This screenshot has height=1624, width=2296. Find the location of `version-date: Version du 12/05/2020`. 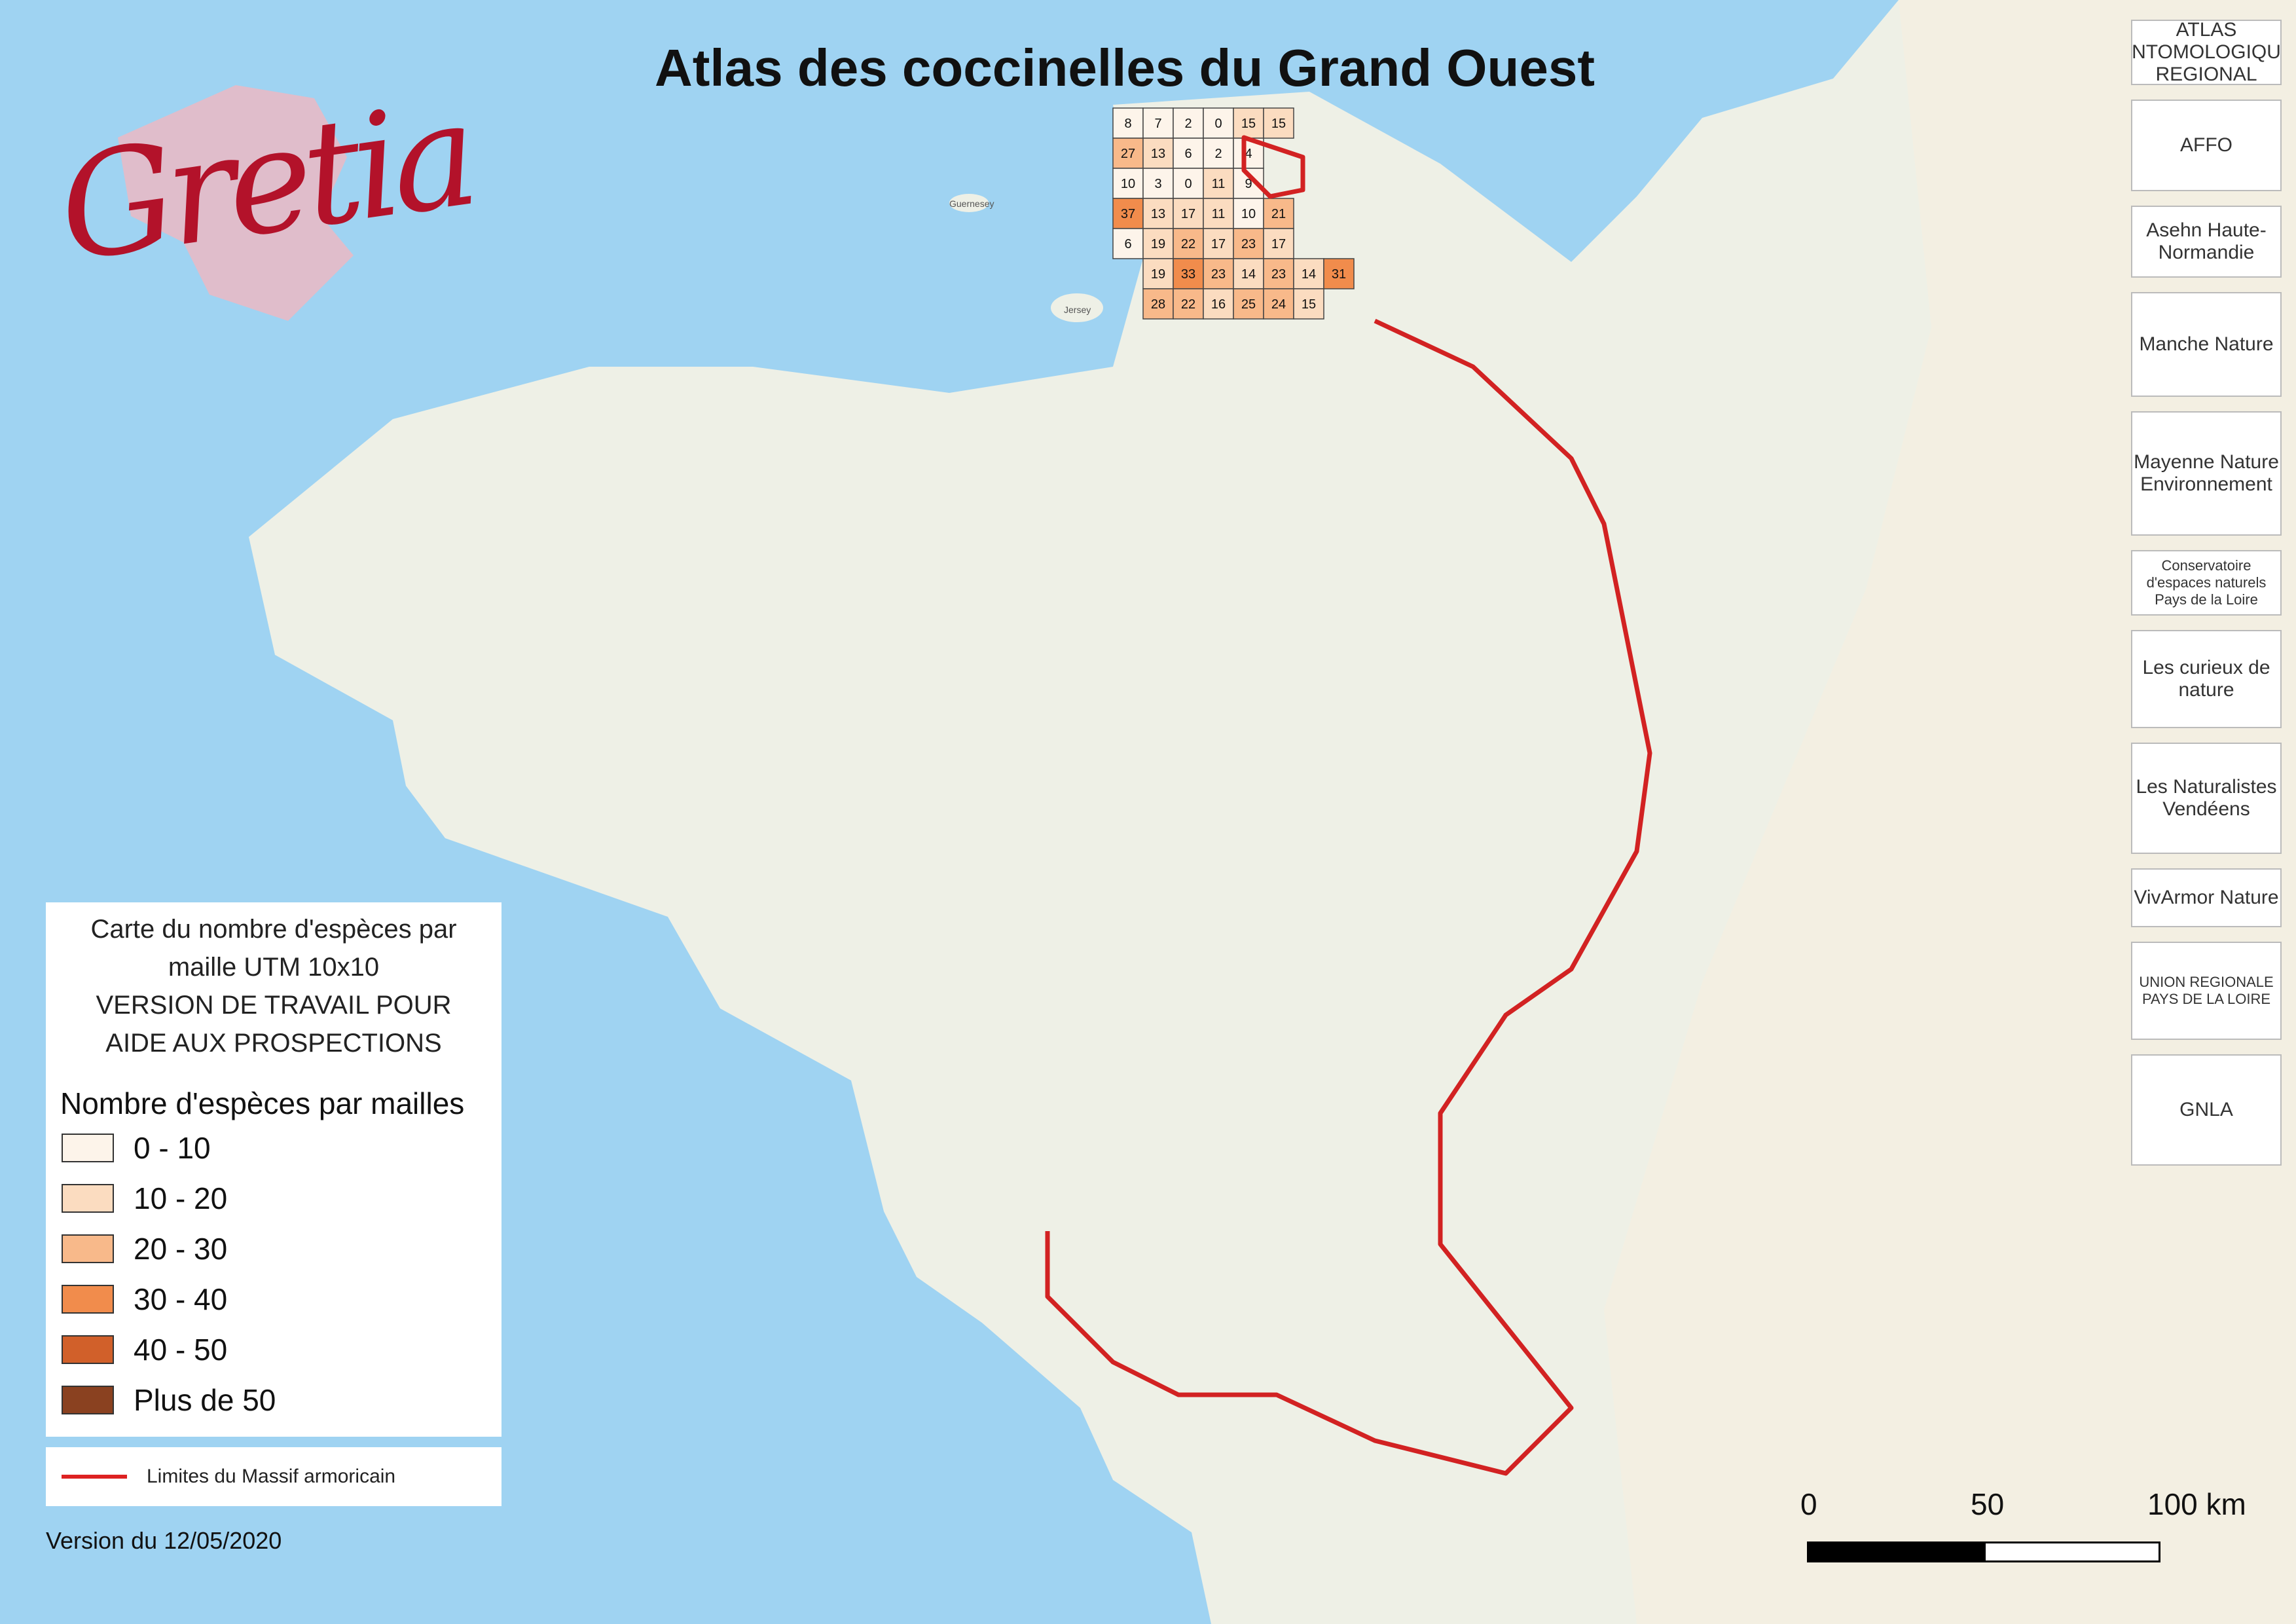

version-date: Version du 12/05/2020 is located at coordinates (164, 1540).